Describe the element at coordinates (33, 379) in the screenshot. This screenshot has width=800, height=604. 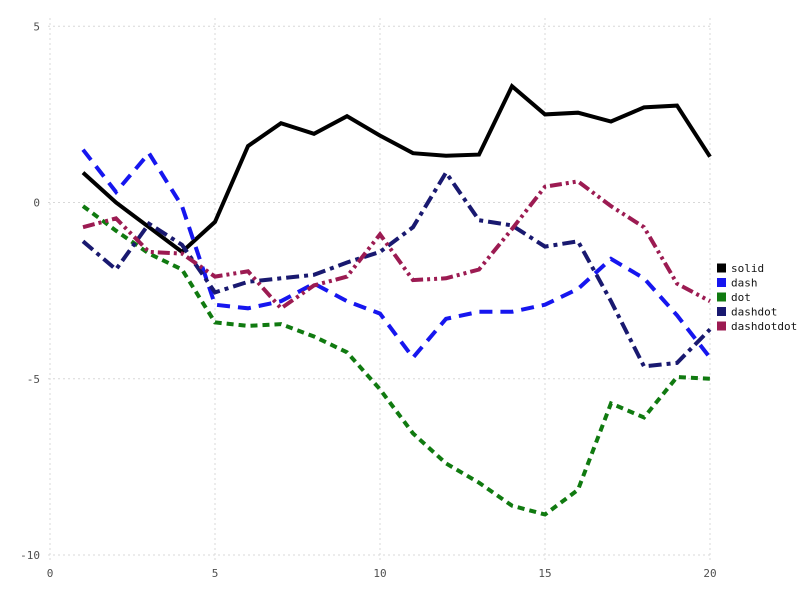
I see `y-tick-label--5: -5` at that location.